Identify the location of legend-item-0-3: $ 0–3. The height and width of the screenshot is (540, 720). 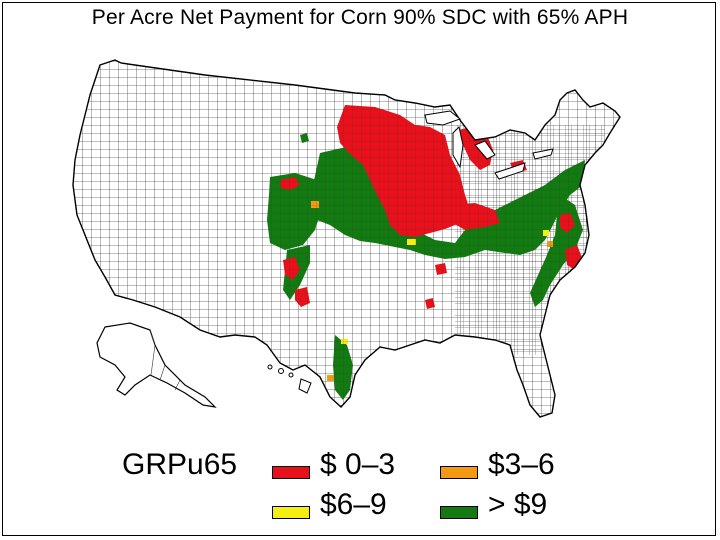
(333, 465).